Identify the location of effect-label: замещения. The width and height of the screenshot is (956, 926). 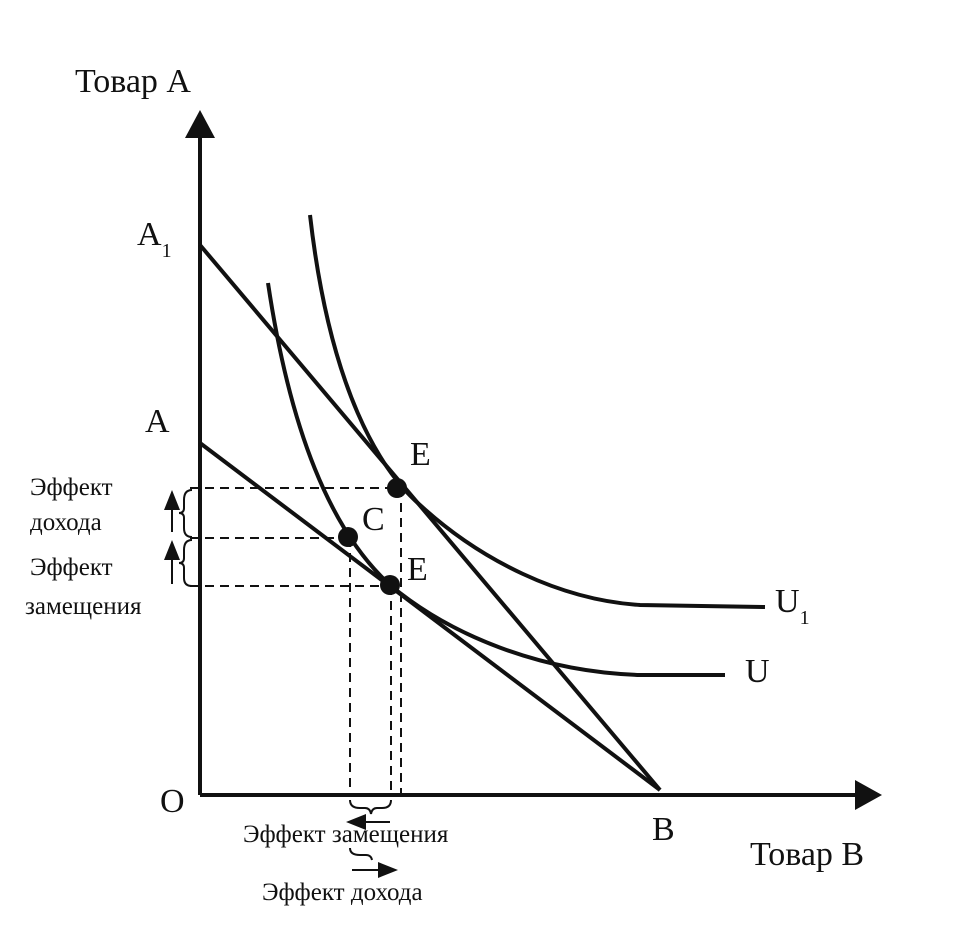
(83, 606).